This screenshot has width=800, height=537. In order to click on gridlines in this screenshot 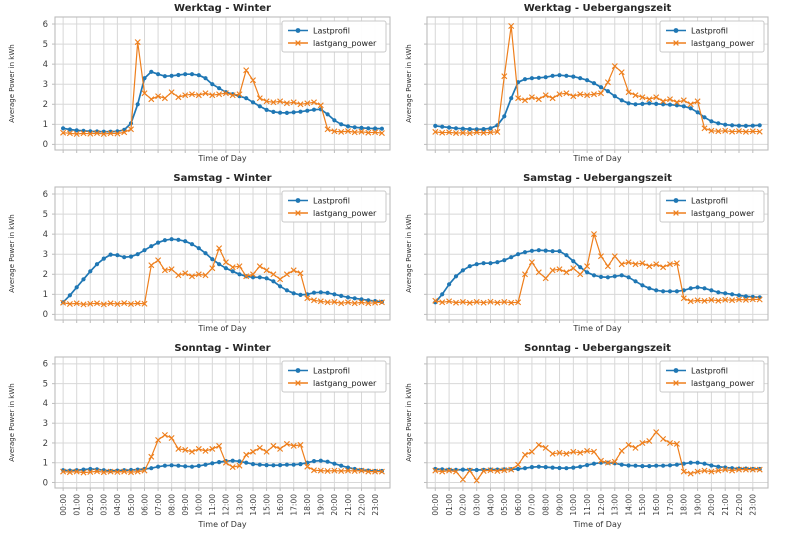, I will do `click(597, 83)`.